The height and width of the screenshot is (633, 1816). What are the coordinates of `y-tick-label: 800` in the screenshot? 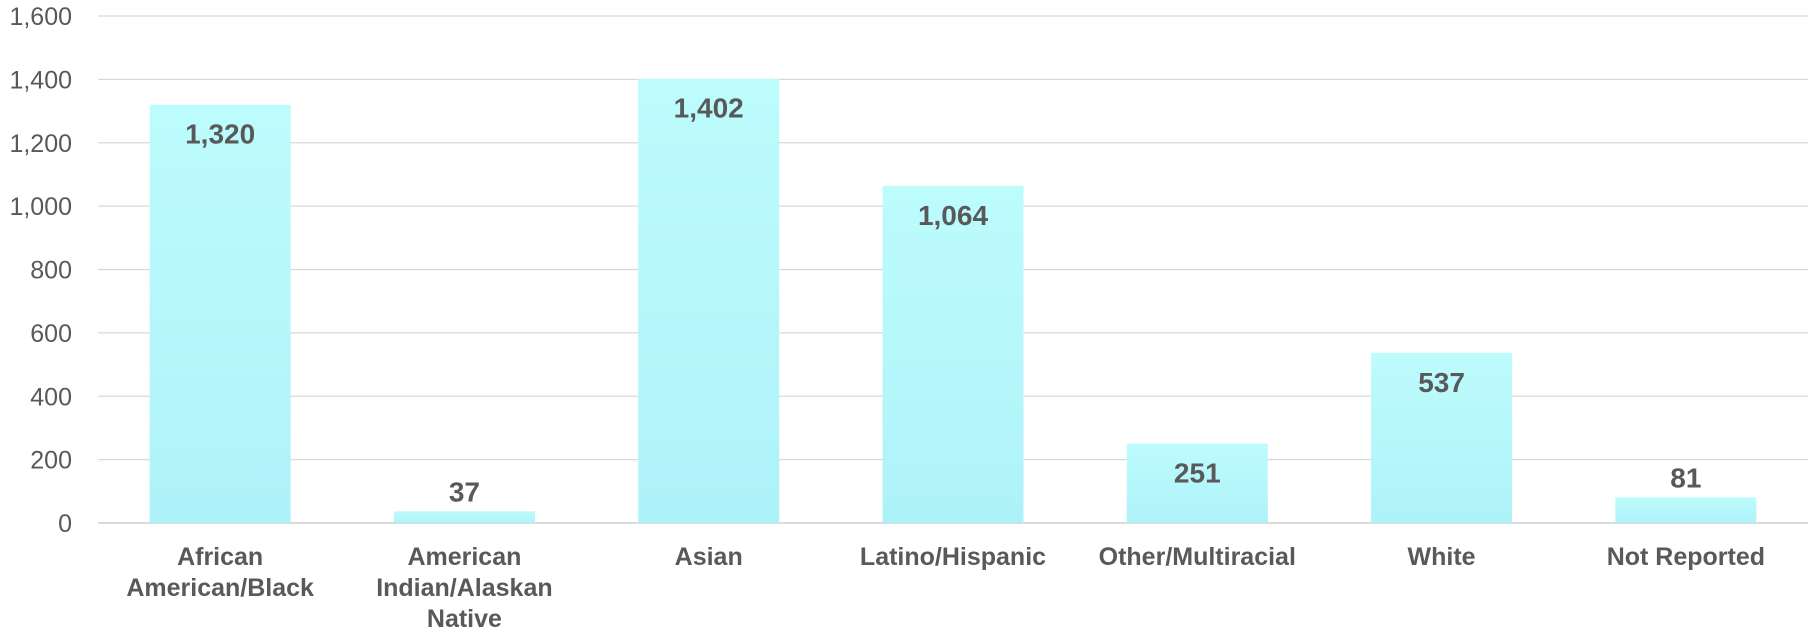 It's located at (51, 271).